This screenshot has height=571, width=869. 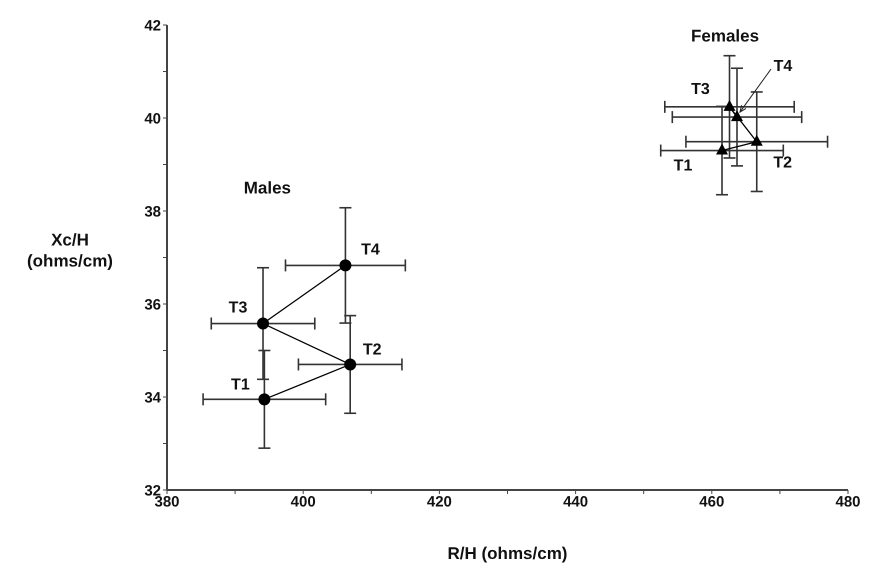 I want to click on x-axis-title: R/H (ohms/cm), so click(x=508, y=553).